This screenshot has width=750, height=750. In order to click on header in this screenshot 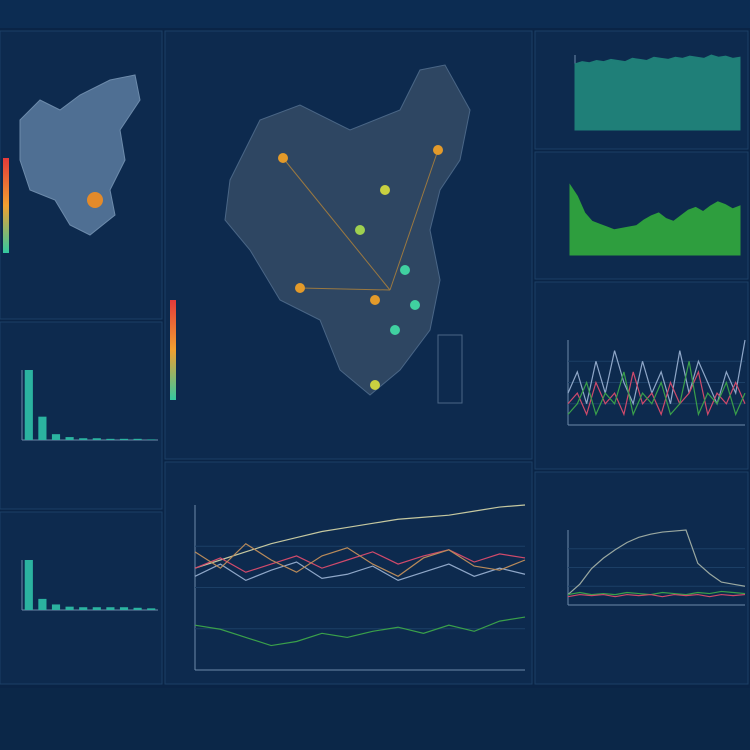, I will do `click(375, 14)`.